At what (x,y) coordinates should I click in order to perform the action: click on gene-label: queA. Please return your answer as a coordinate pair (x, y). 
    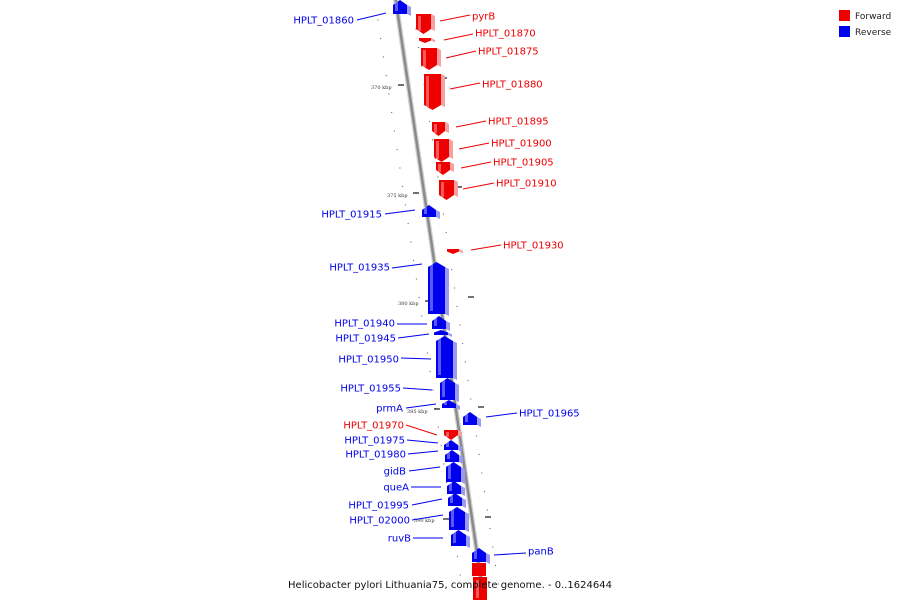
    Looking at the image, I should click on (396, 488).